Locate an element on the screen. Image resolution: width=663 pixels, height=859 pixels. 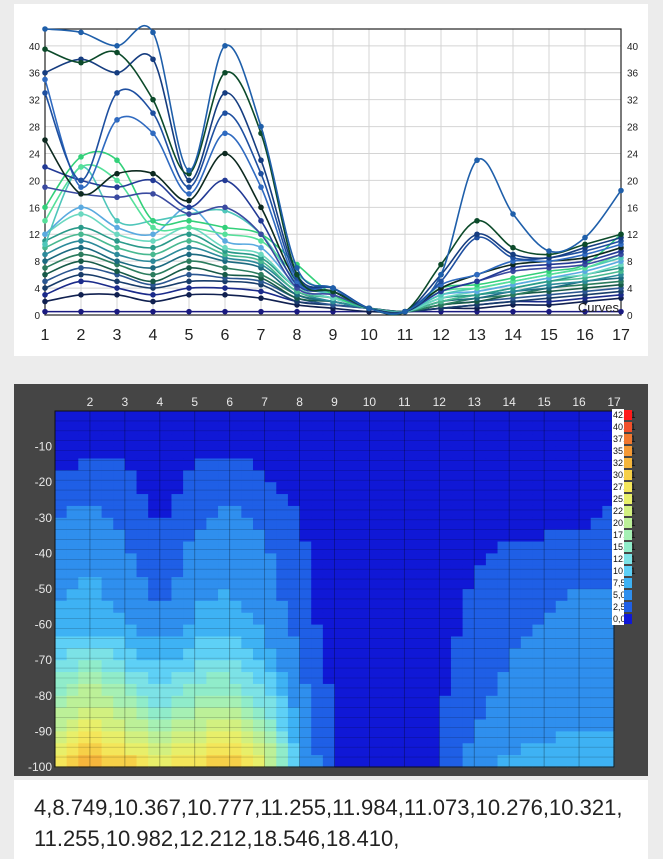
contour-x-tick-label: 5 is located at coordinates (194, 402).